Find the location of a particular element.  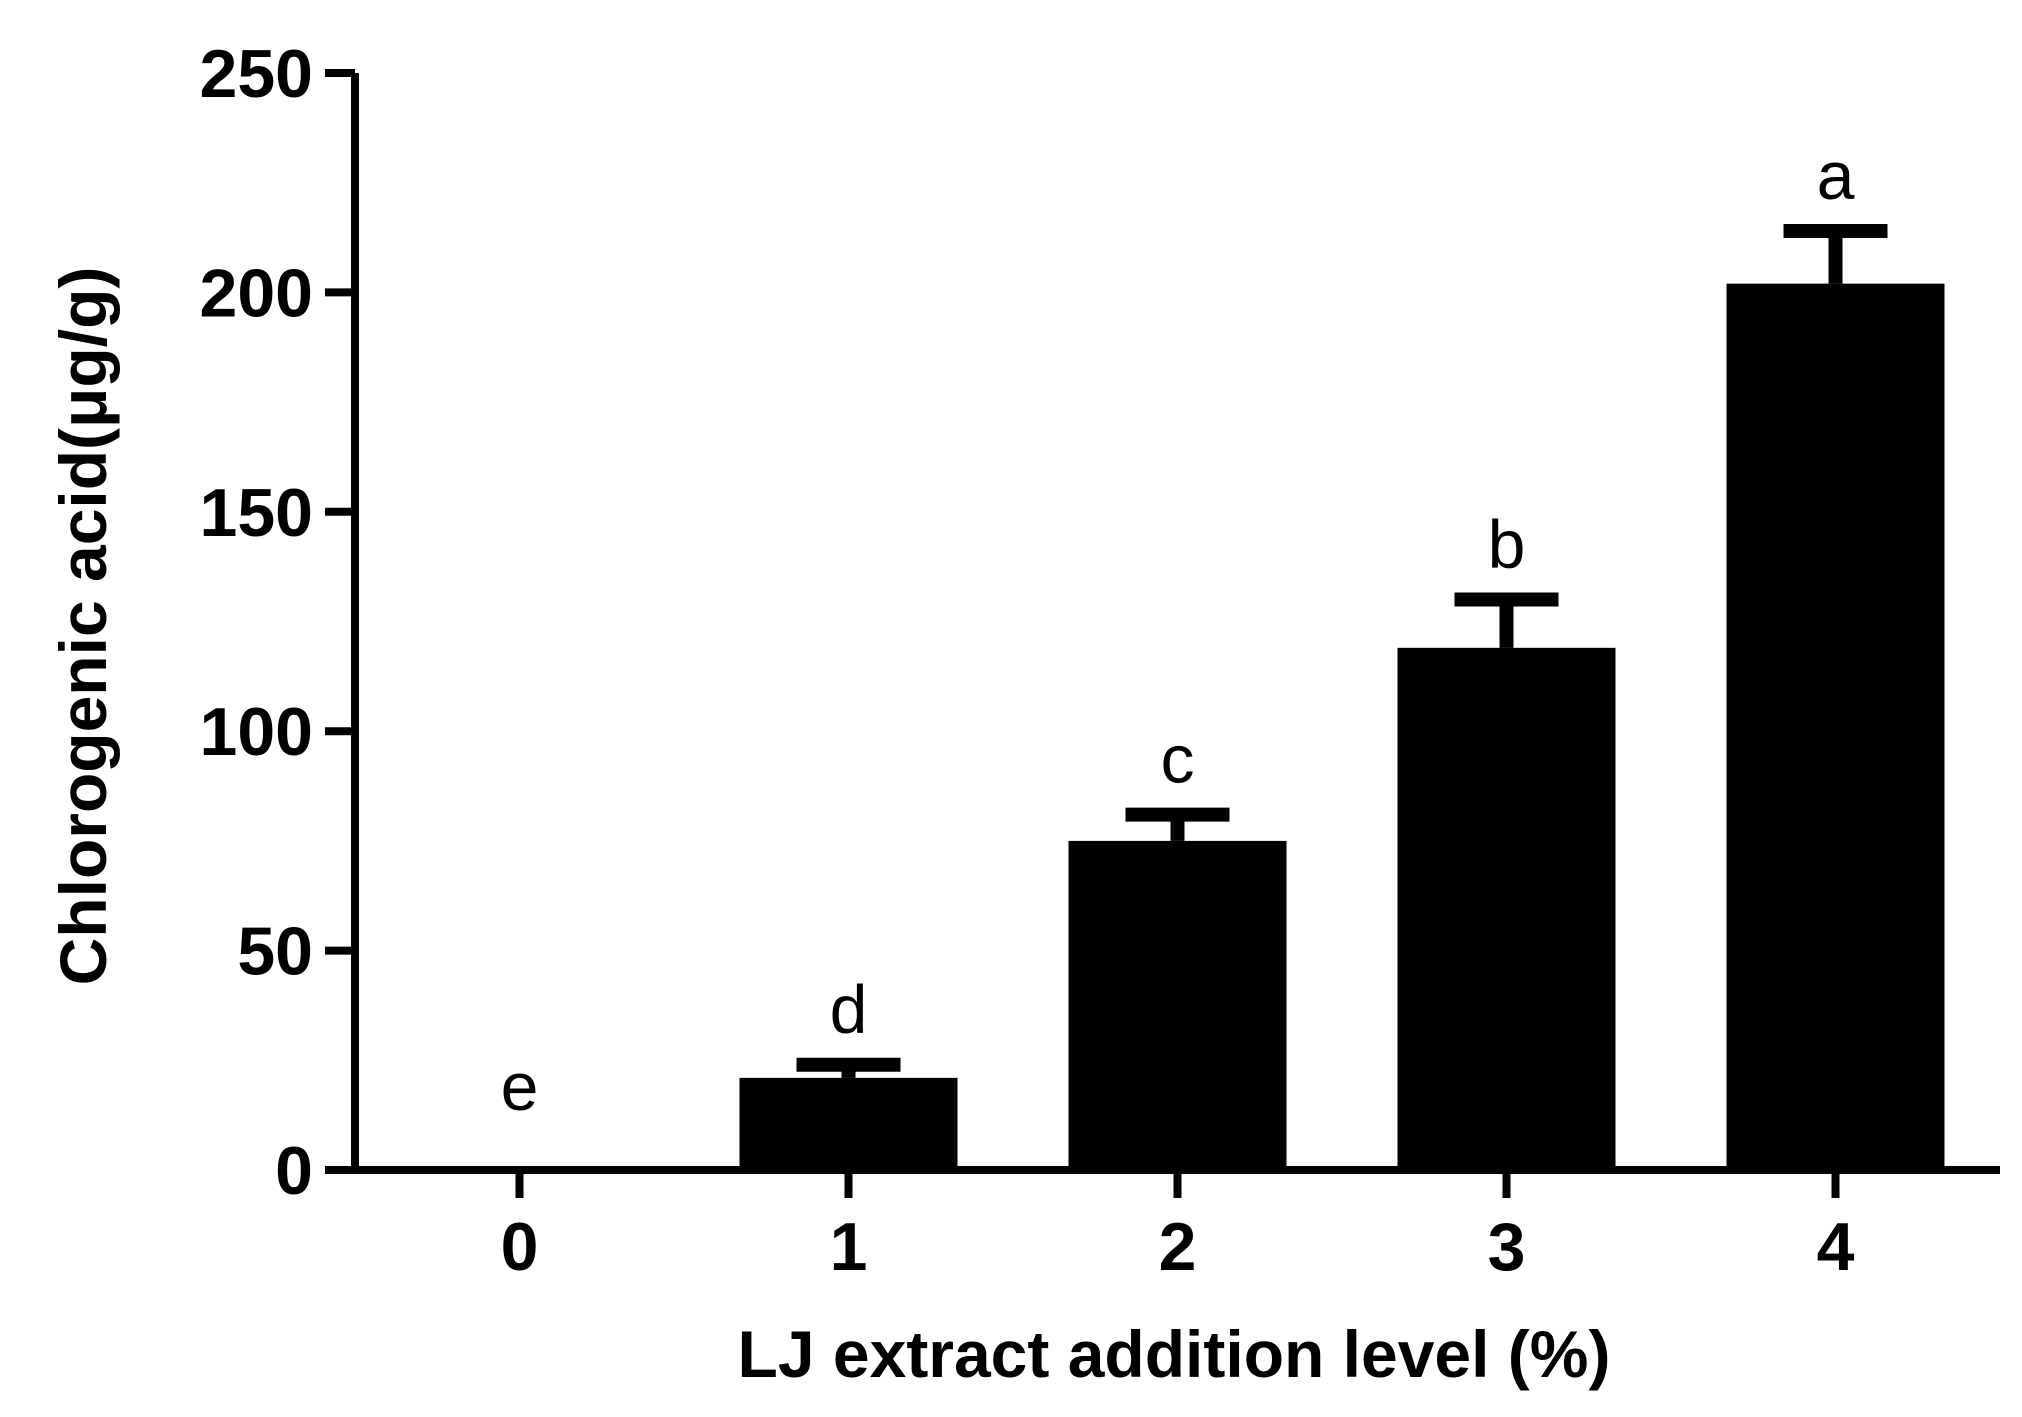

significance-label-3: b is located at coordinates (1507, 545).